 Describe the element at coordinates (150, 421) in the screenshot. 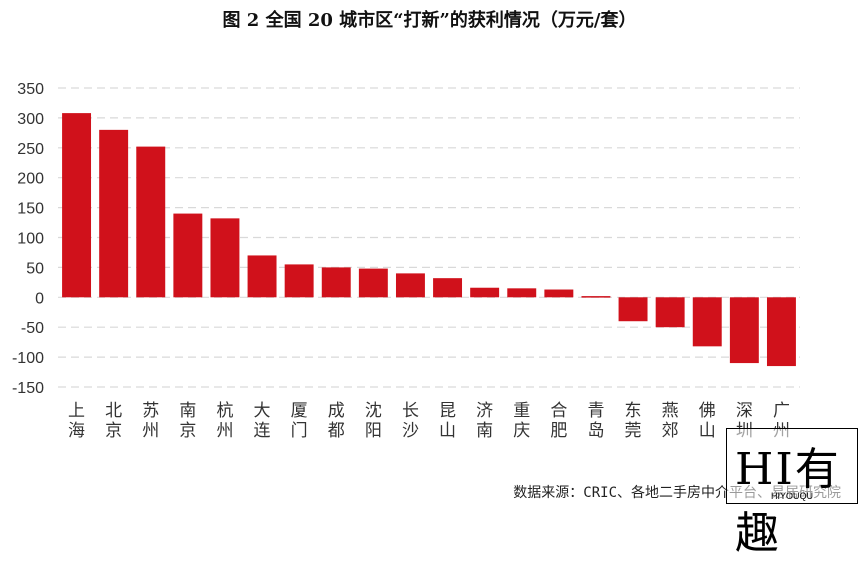

I see `x-category-label: 苏州` at that location.